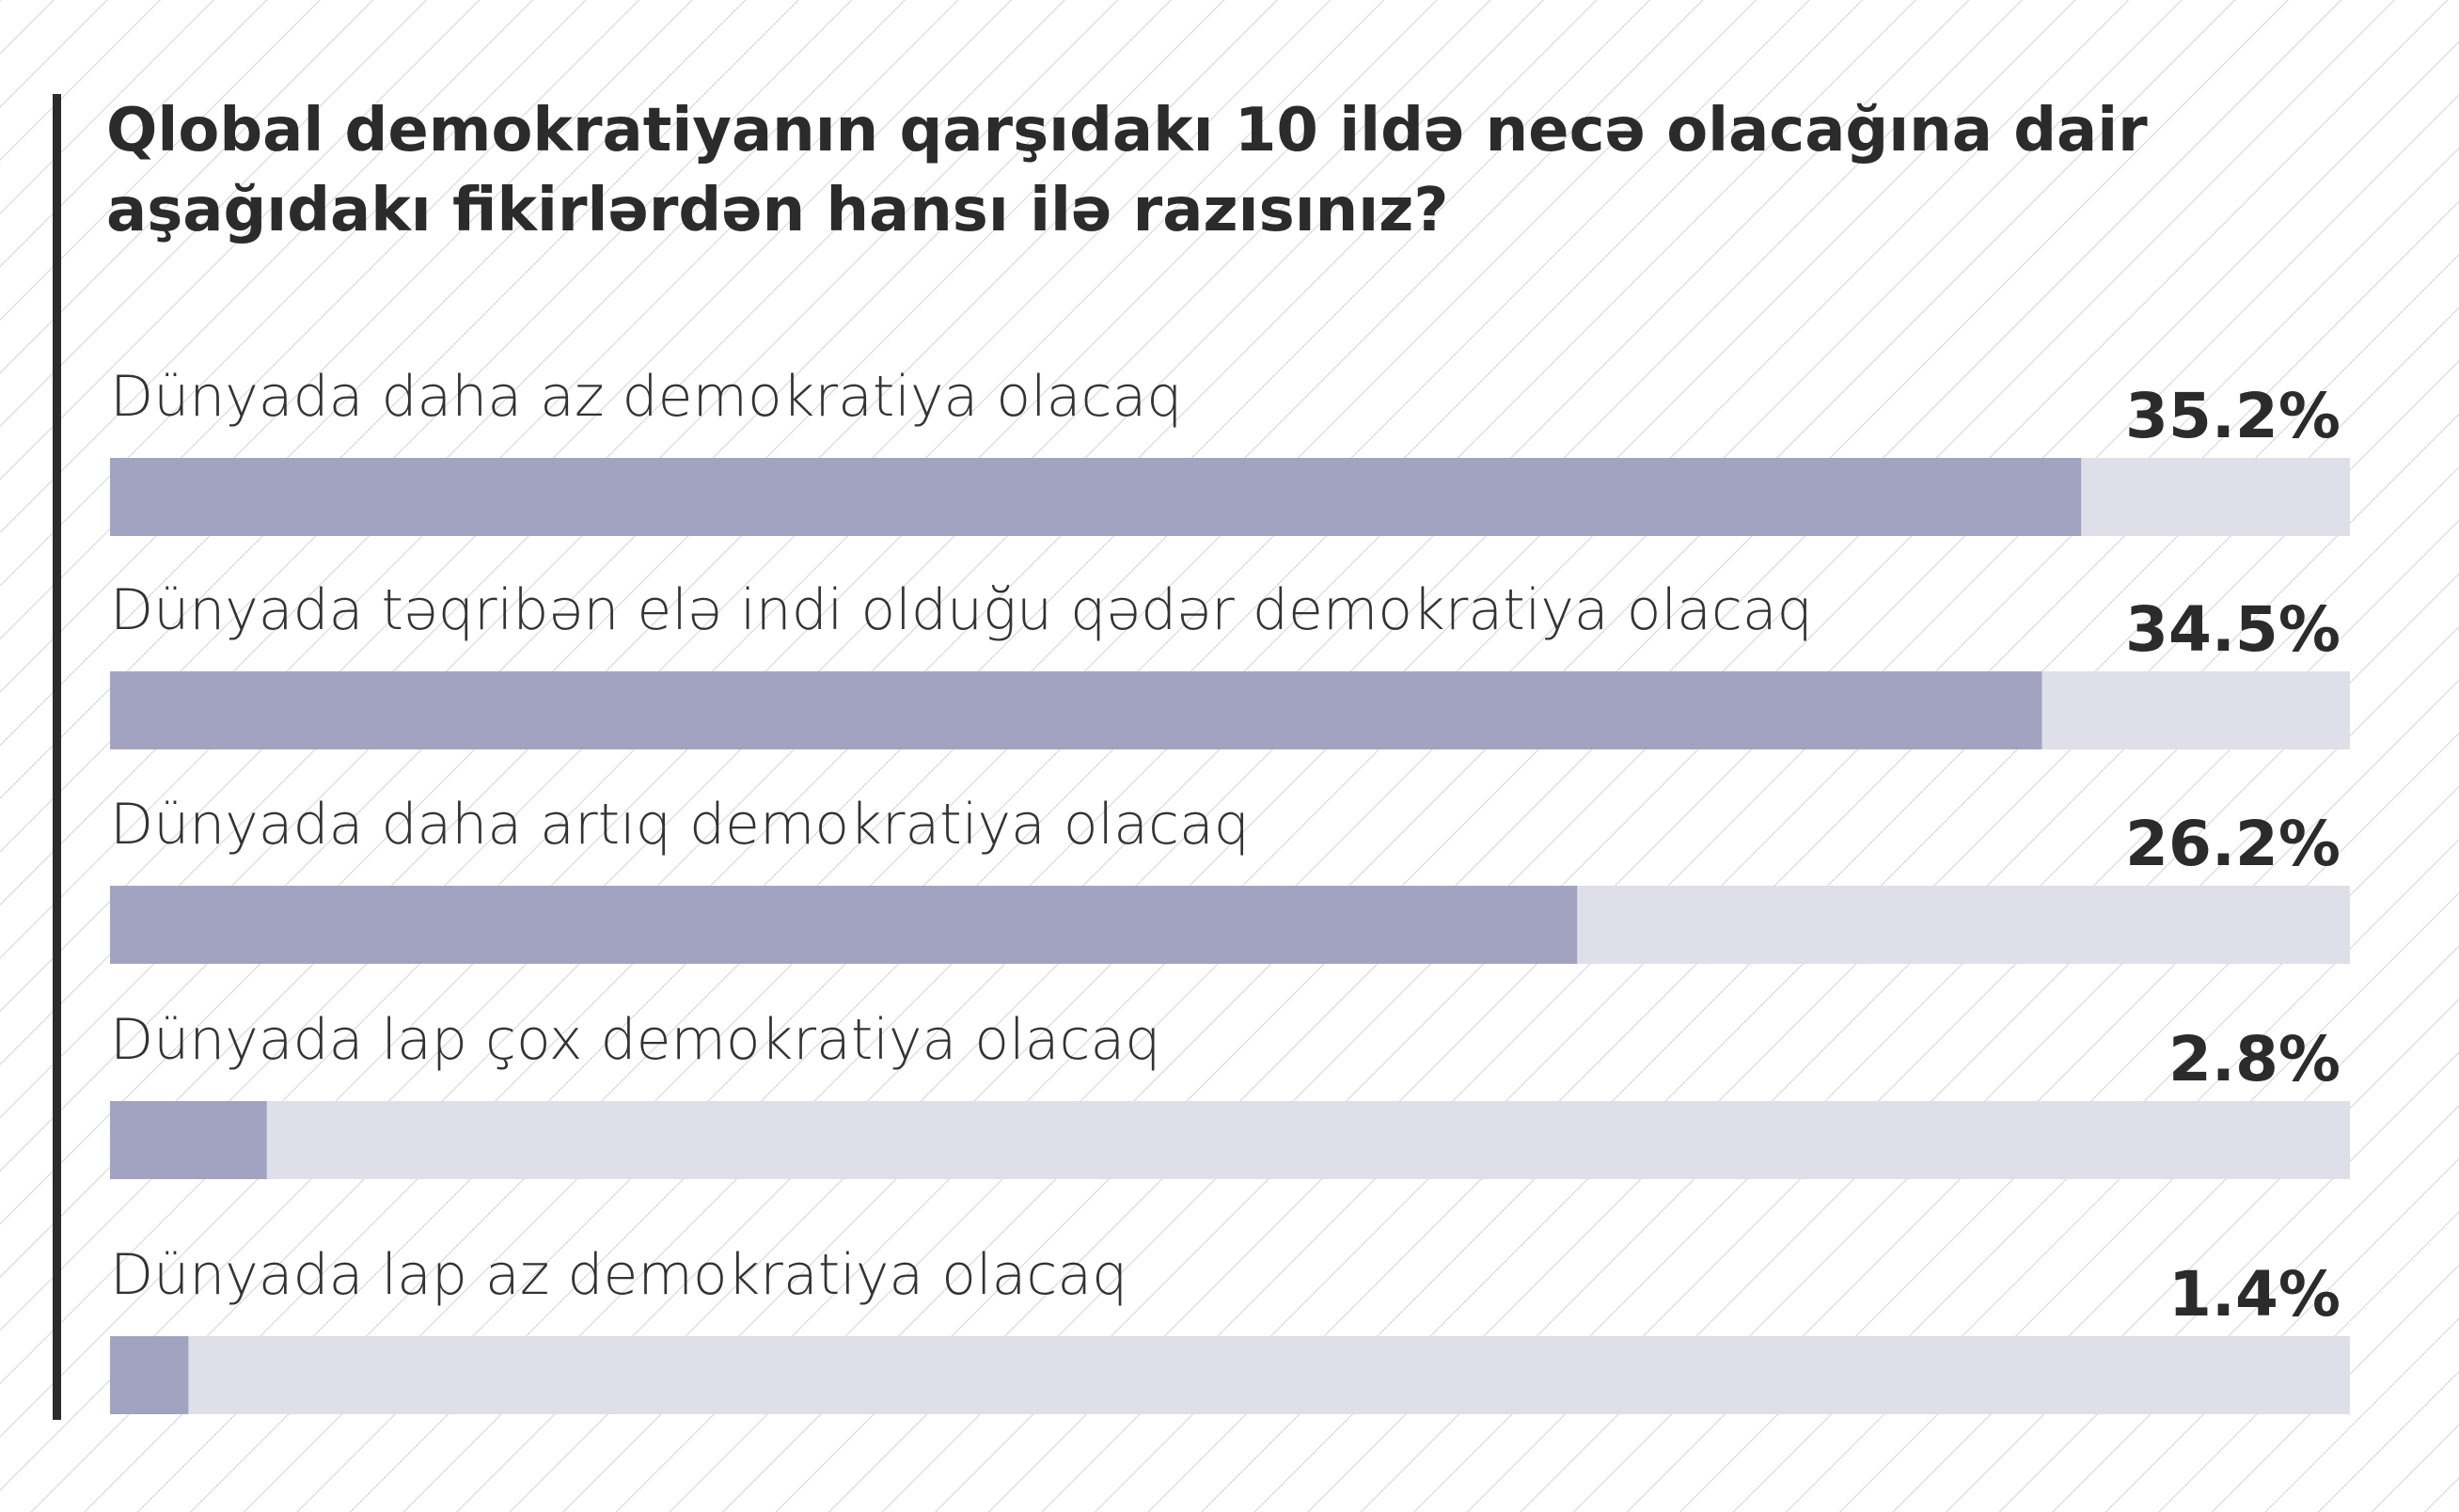  Describe the element at coordinates (2254, 1294) in the screenshot. I see `value-label: 1.4%` at that location.